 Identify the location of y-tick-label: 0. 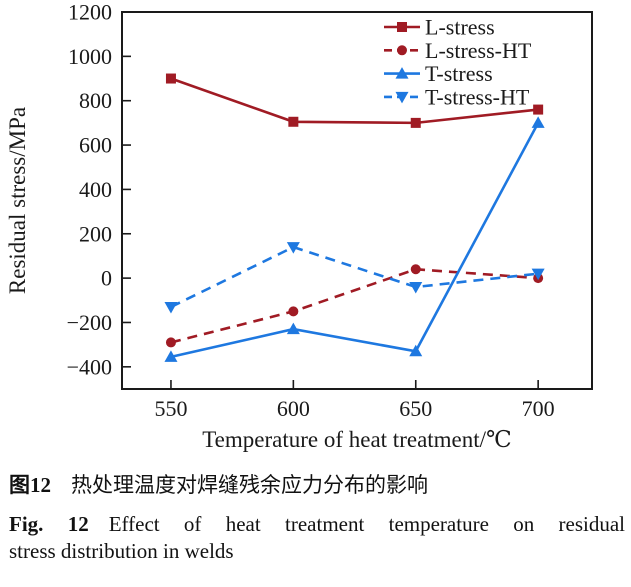
(106, 278).